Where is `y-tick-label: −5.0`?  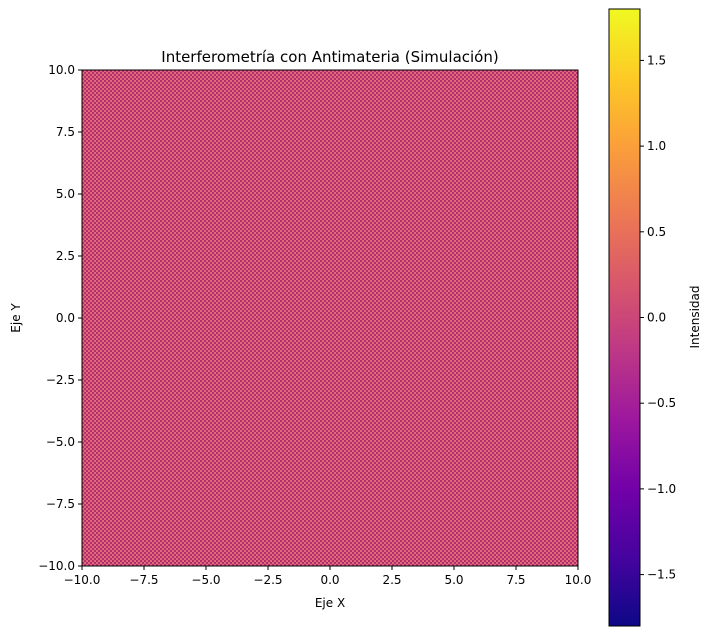
y-tick-label: −5.0 is located at coordinates (60, 442).